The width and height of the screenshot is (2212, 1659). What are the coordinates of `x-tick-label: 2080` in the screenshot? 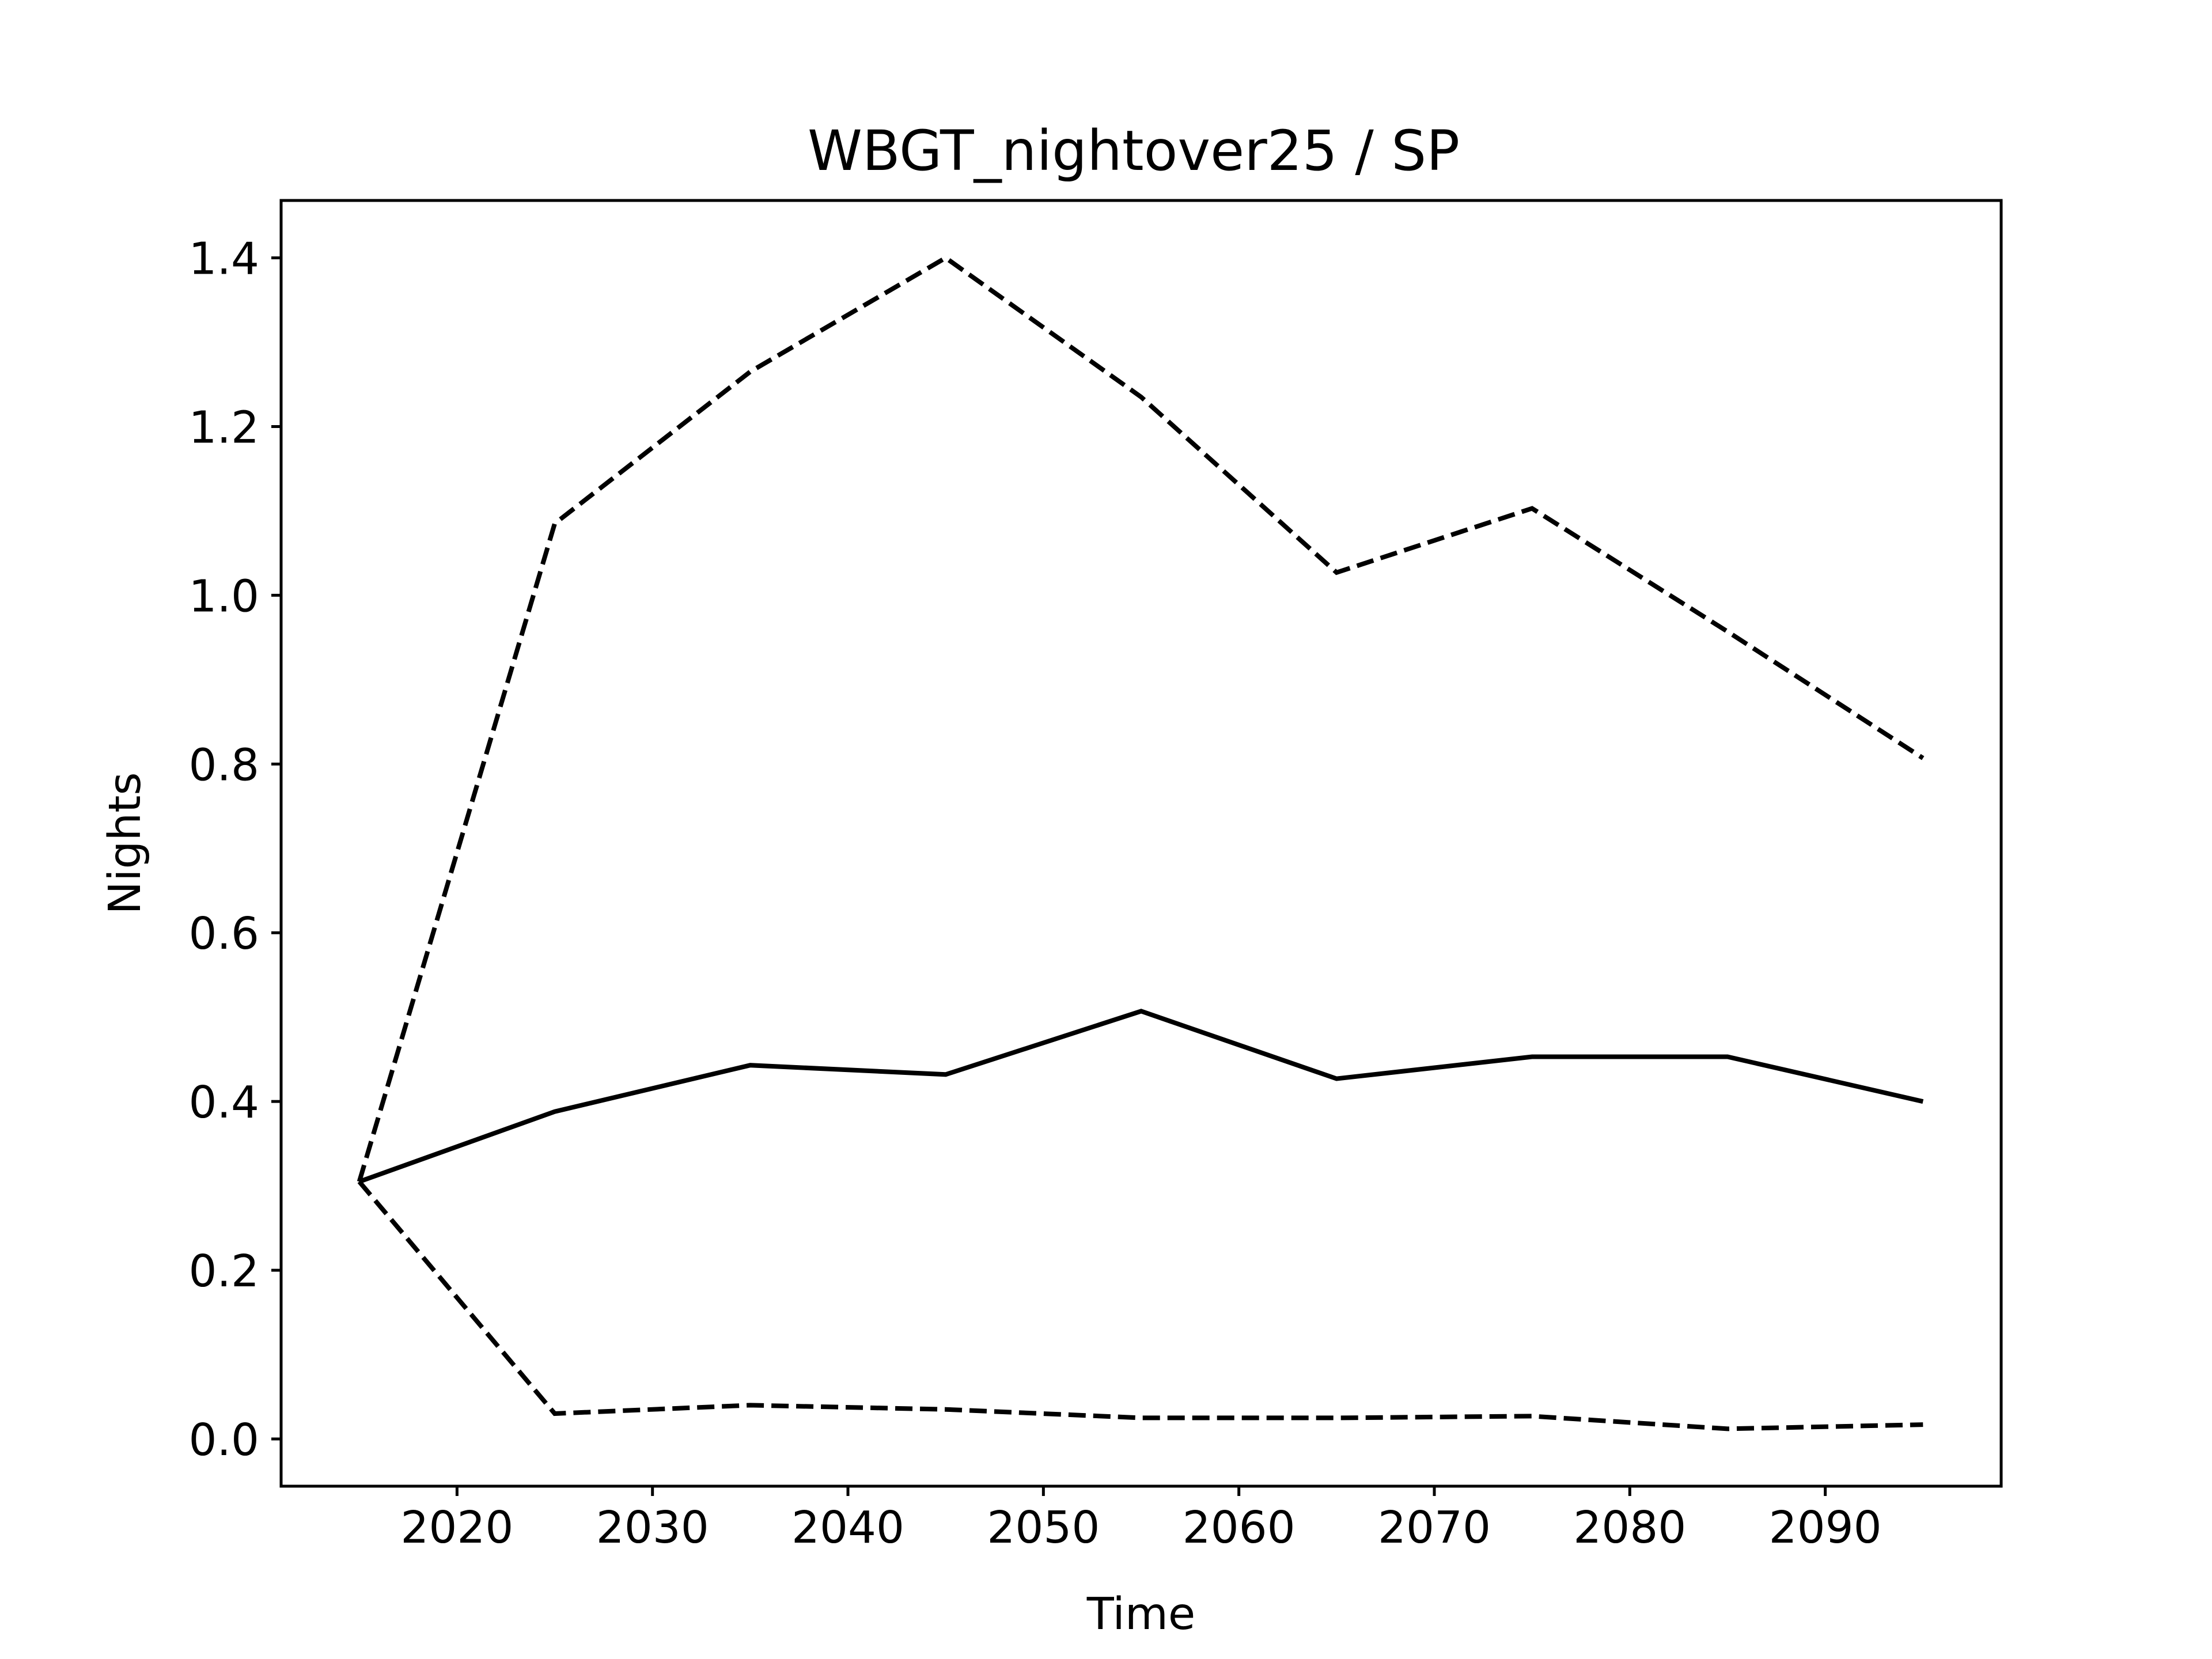 It's located at (1629, 1528).